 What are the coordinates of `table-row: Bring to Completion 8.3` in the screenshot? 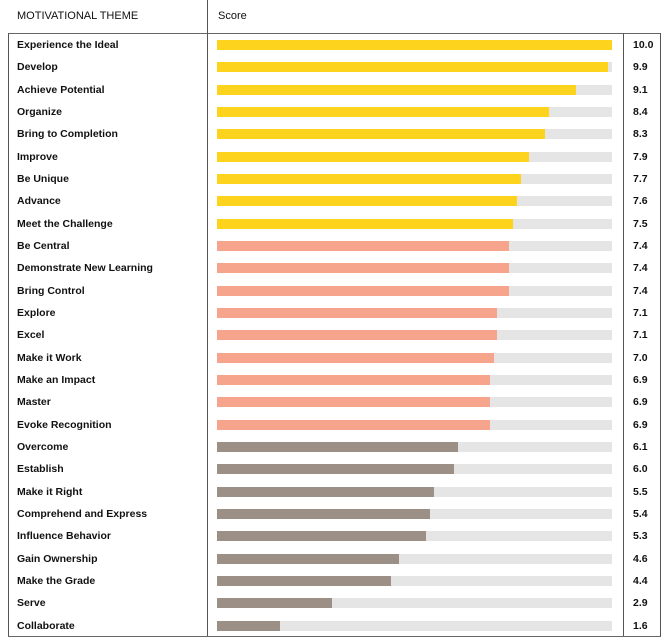 It's located at (334, 134).